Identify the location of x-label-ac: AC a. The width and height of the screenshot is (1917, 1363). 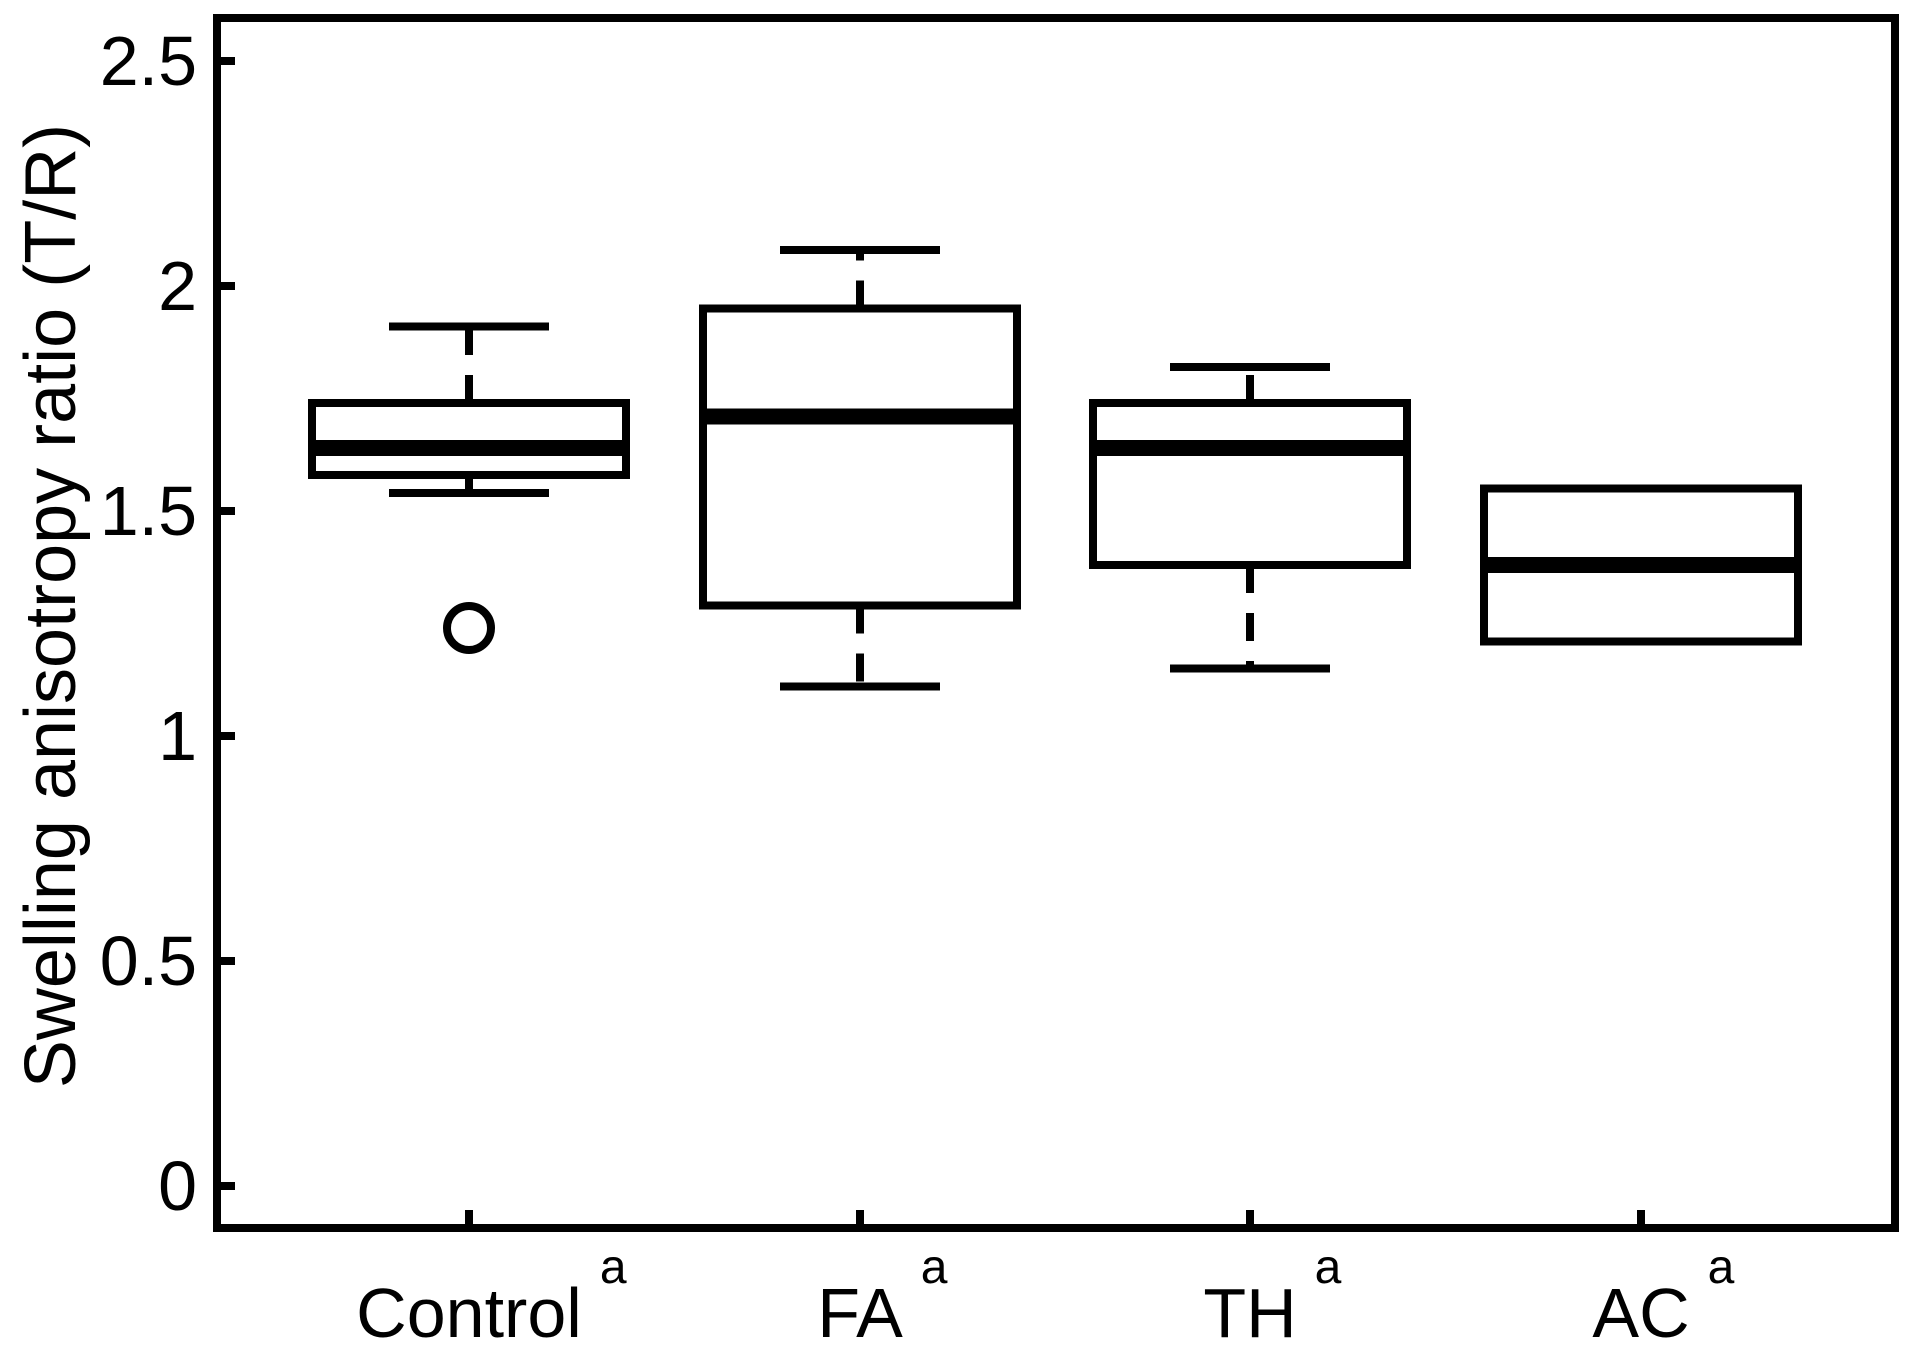
(1663, 1296).